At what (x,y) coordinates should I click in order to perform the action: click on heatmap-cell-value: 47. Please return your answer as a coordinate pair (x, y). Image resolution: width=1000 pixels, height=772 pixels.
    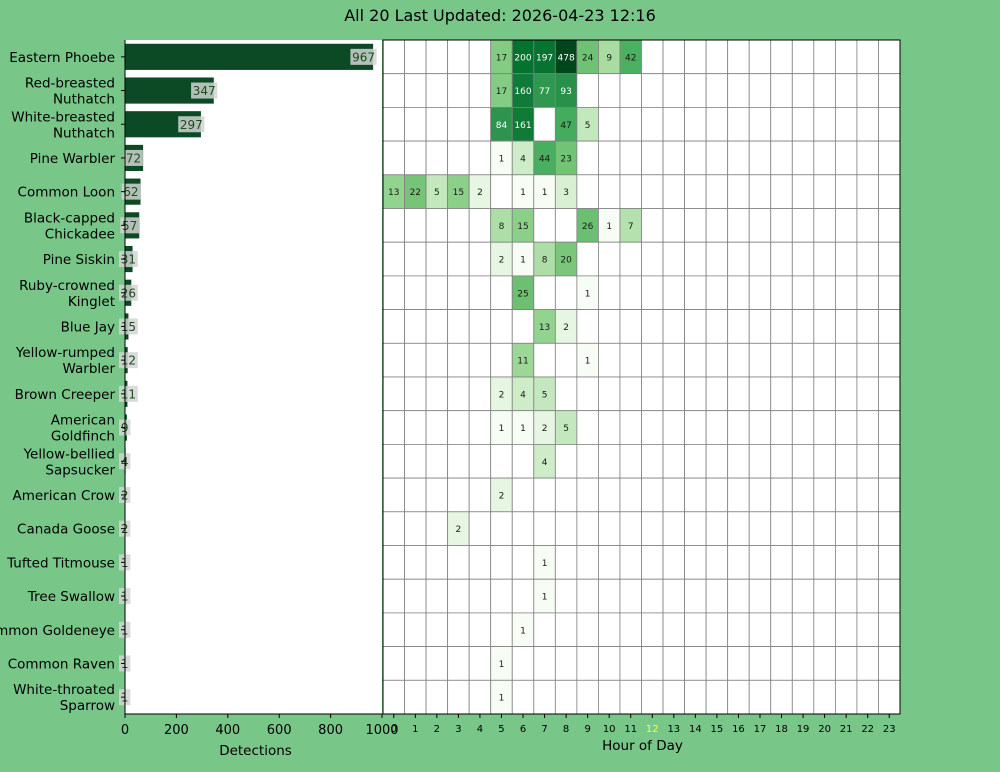
    Looking at the image, I should click on (565, 126).